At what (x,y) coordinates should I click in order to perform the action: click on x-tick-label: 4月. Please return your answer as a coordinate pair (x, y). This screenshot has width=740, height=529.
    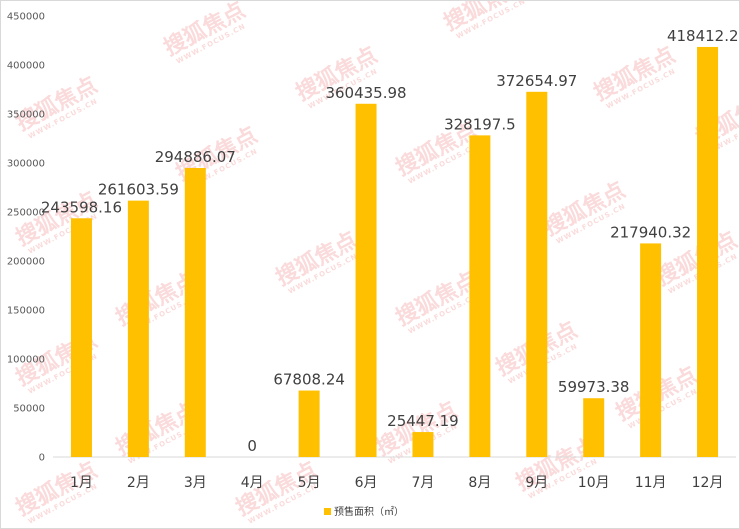
    Looking at the image, I should click on (252, 483).